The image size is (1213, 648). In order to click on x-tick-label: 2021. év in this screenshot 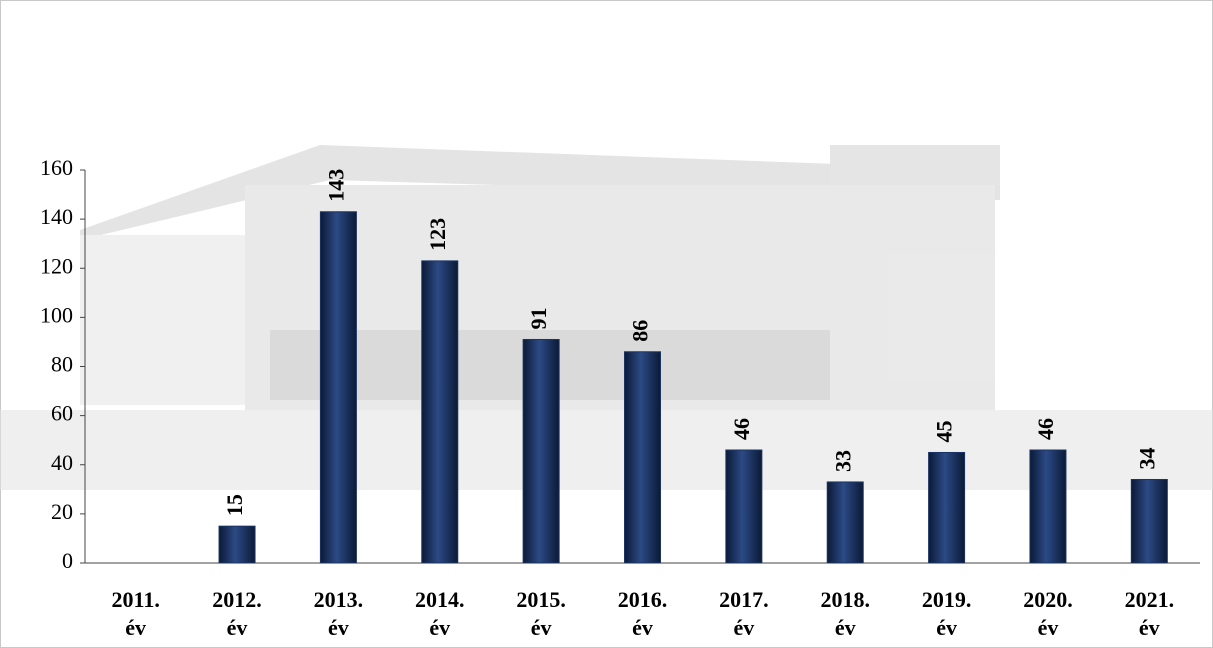, I will do `click(1150, 613)`.